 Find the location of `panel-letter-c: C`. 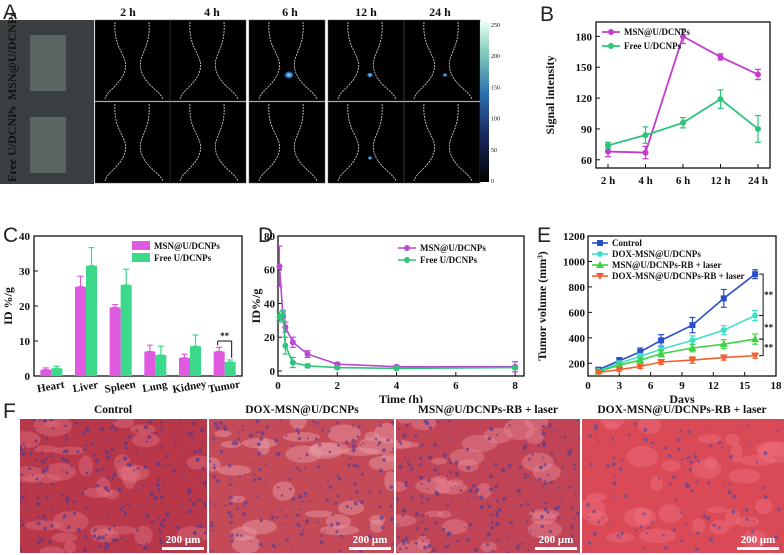

panel-letter-c: C is located at coordinates (11, 235).